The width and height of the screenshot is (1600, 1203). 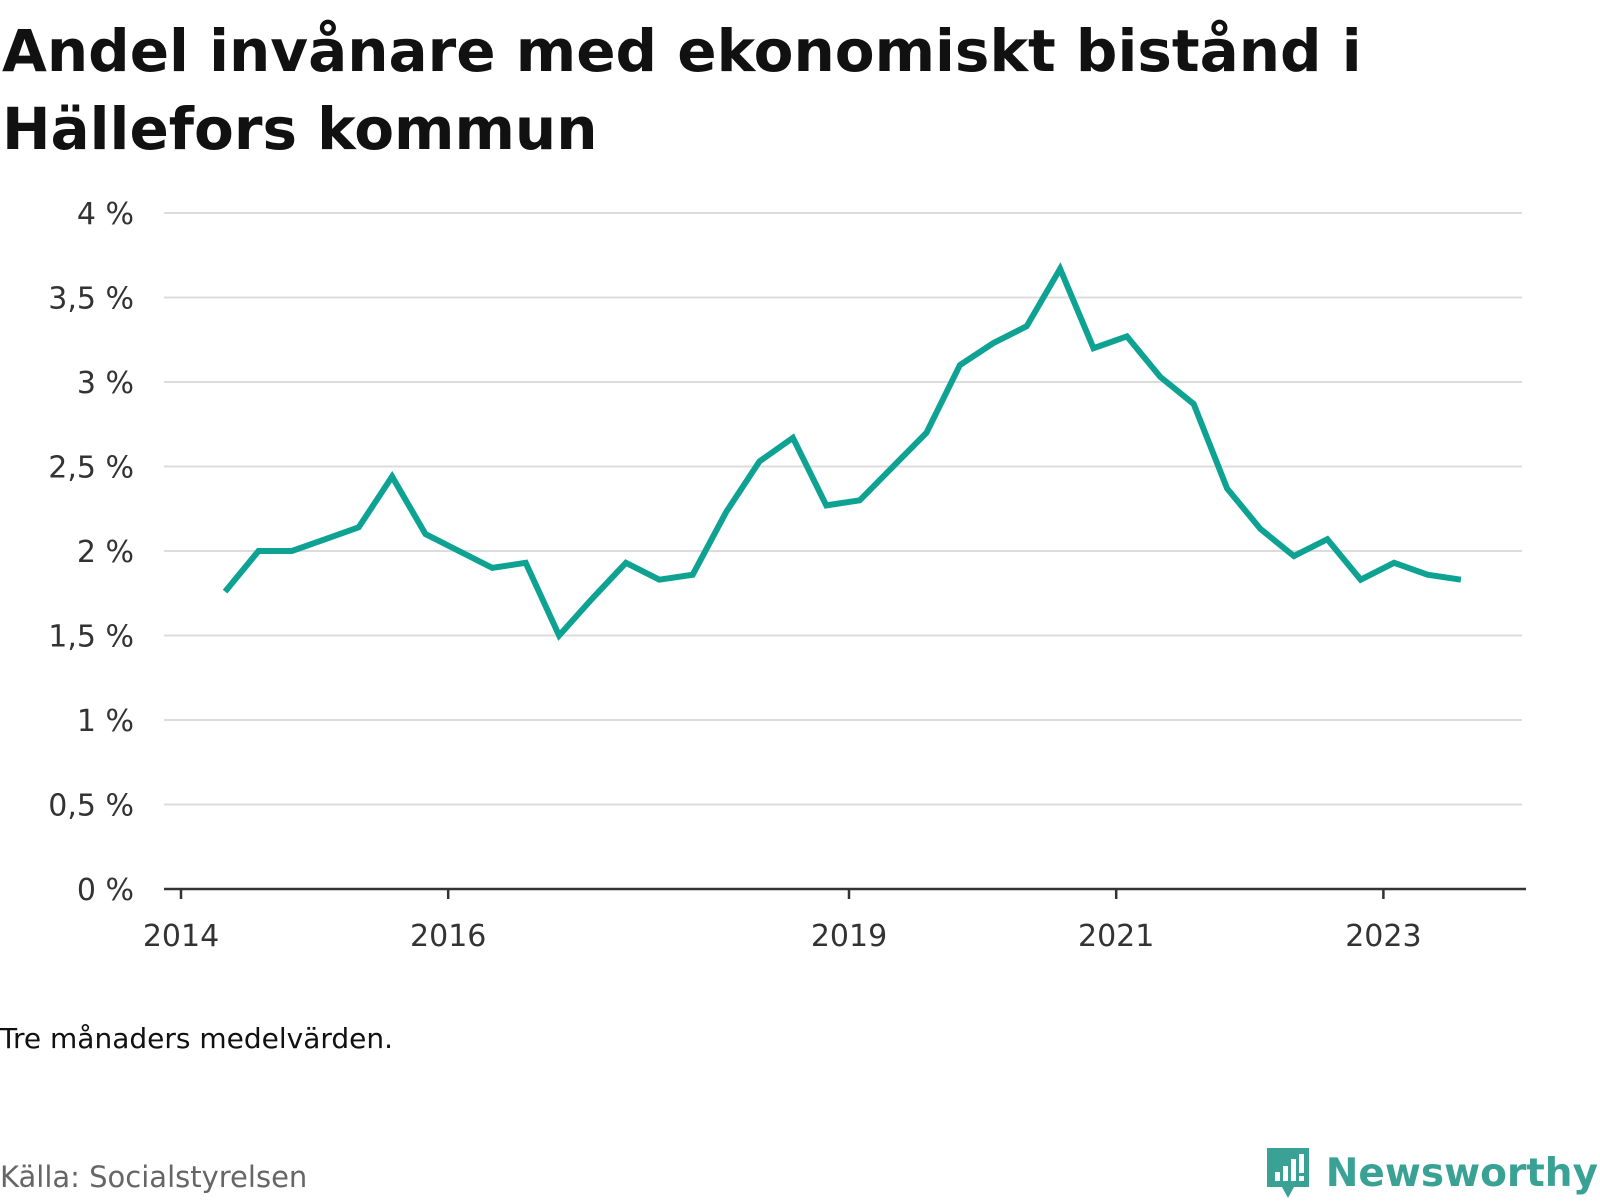 What do you see at coordinates (105, 890) in the screenshot?
I see `y-tick-label: 0 %` at bounding box center [105, 890].